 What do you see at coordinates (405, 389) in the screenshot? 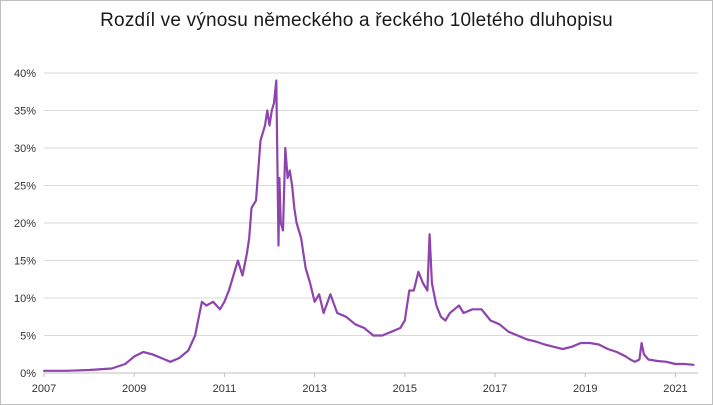
I see `x-tick-label: 2015` at bounding box center [405, 389].